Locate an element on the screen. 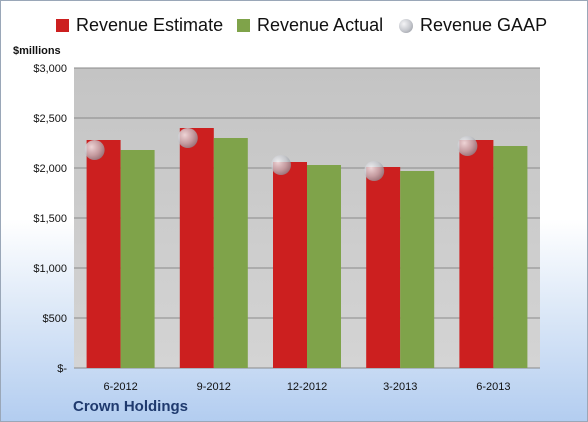 This screenshot has height=422, width=588. y-tick-label: $2,500 is located at coordinates (50, 119).